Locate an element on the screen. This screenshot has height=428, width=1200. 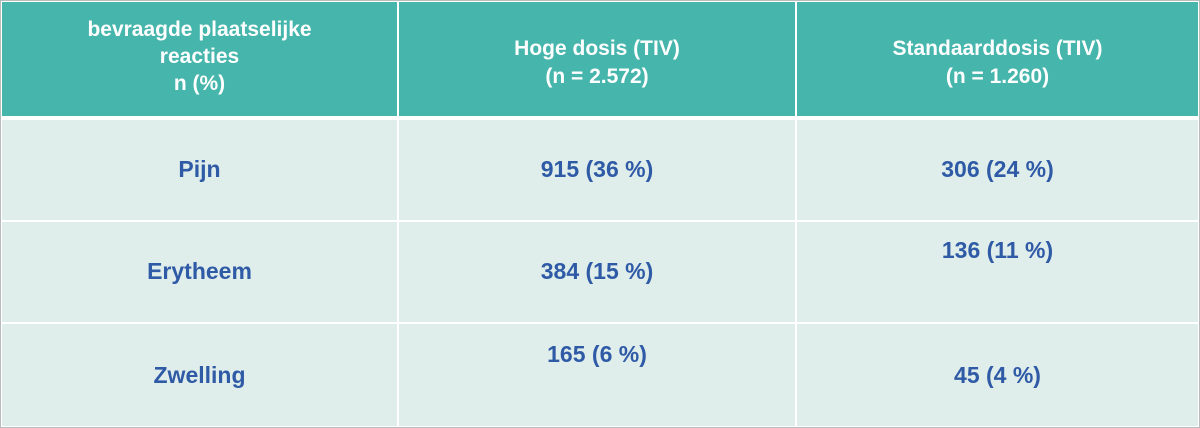
header-cell-standard-dose: Standaarddosis (TIV) (n = 1.260) is located at coordinates (997, 61).